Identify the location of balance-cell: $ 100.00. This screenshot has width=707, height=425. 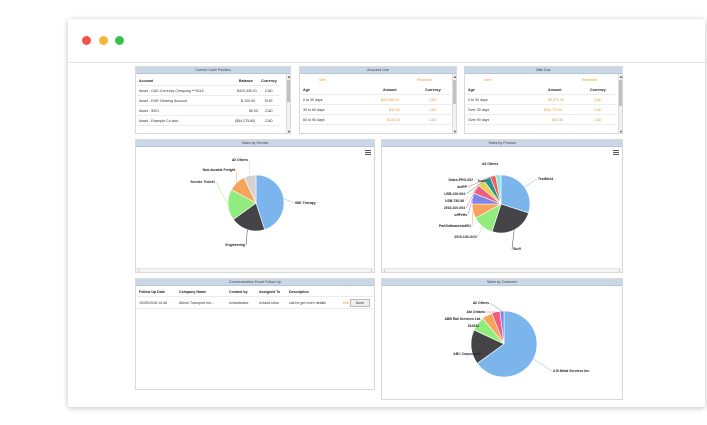
(248, 101).